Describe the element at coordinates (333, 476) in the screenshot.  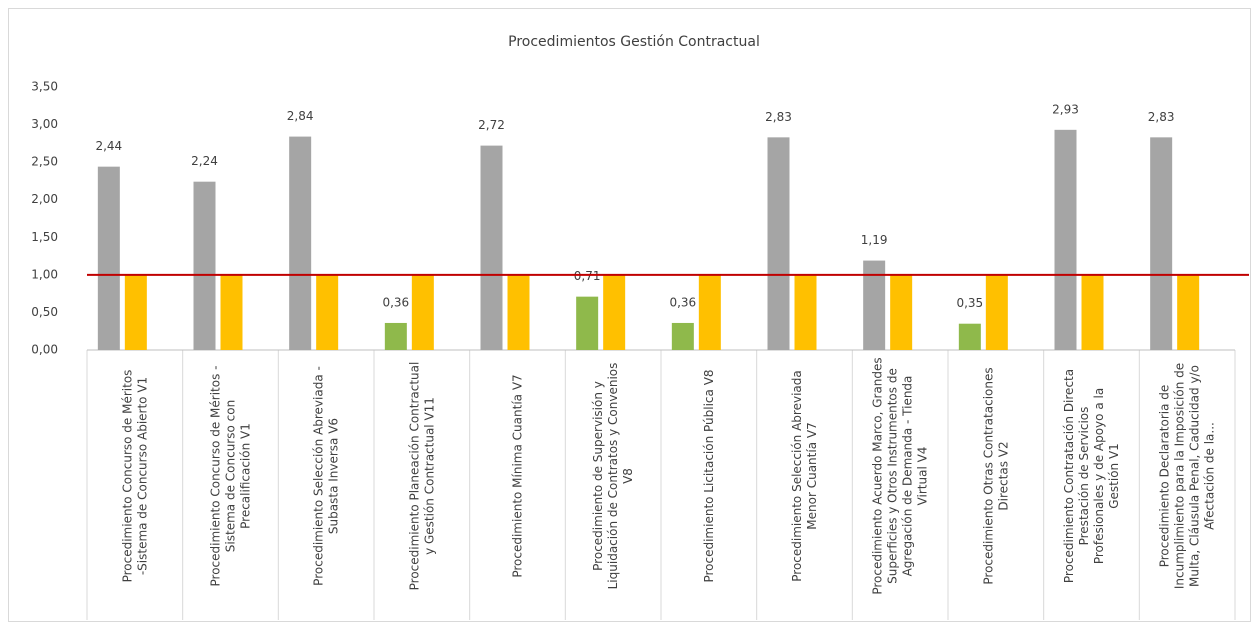
I see `x-tick-label-line: Subasta Inversa V6` at that location.